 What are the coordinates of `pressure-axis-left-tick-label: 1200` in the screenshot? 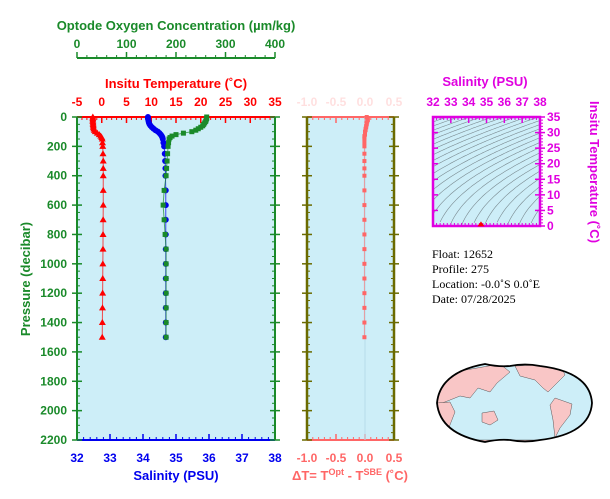 It's located at (53, 293).